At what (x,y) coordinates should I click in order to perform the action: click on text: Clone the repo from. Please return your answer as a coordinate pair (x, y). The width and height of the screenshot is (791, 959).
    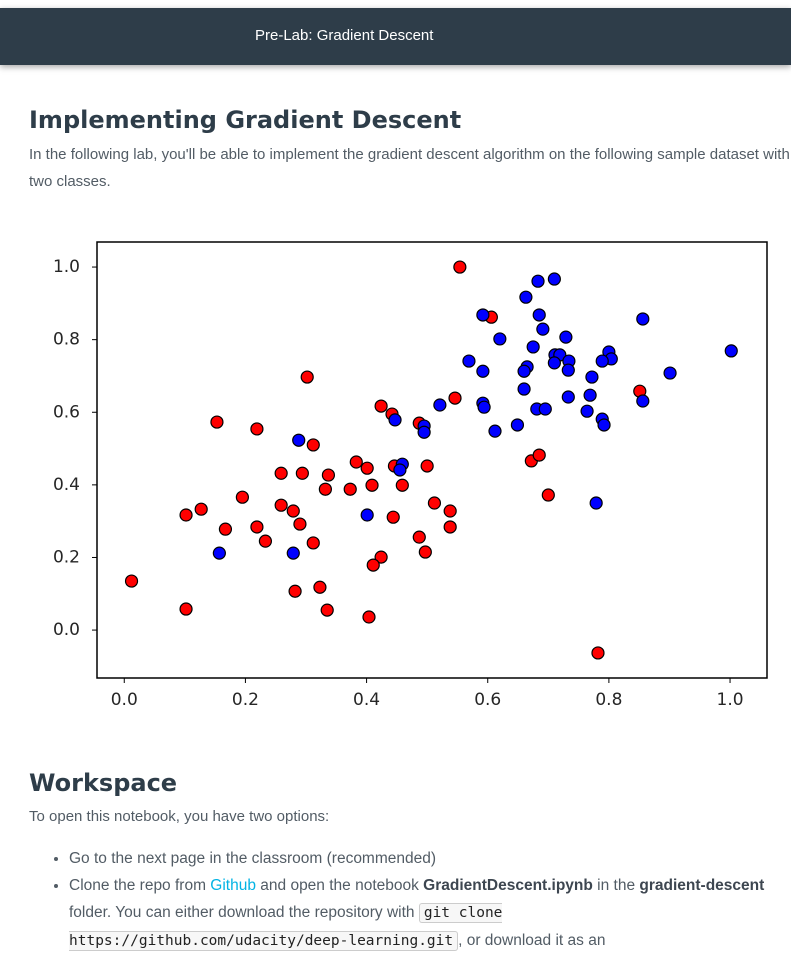
    Looking at the image, I should click on (140, 885).